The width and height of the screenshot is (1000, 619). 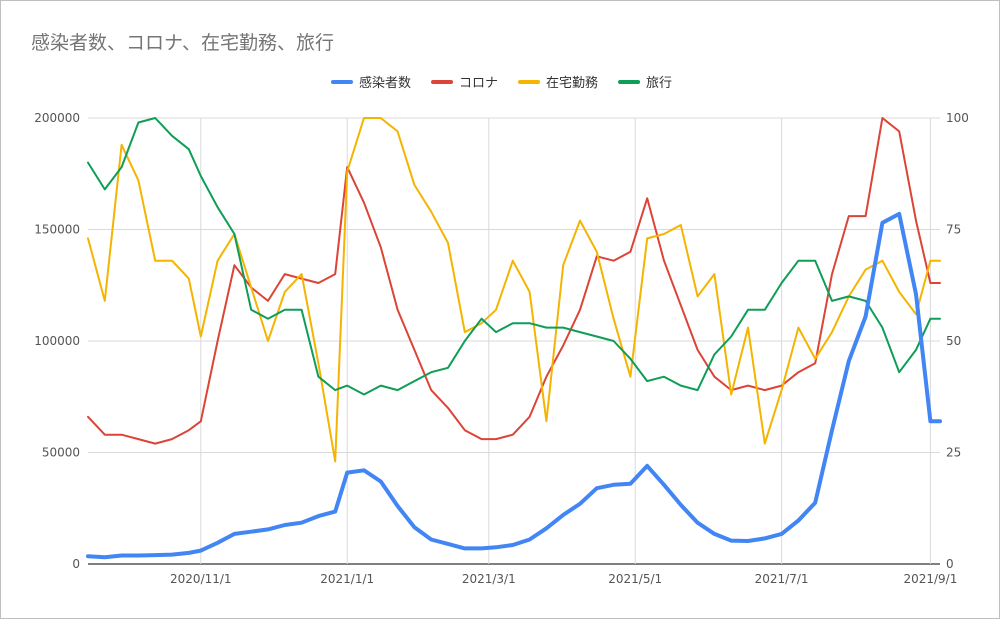 What do you see at coordinates (953, 341) in the screenshot?
I see `y-right-tick-label: 50` at bounding box center [953, 341].